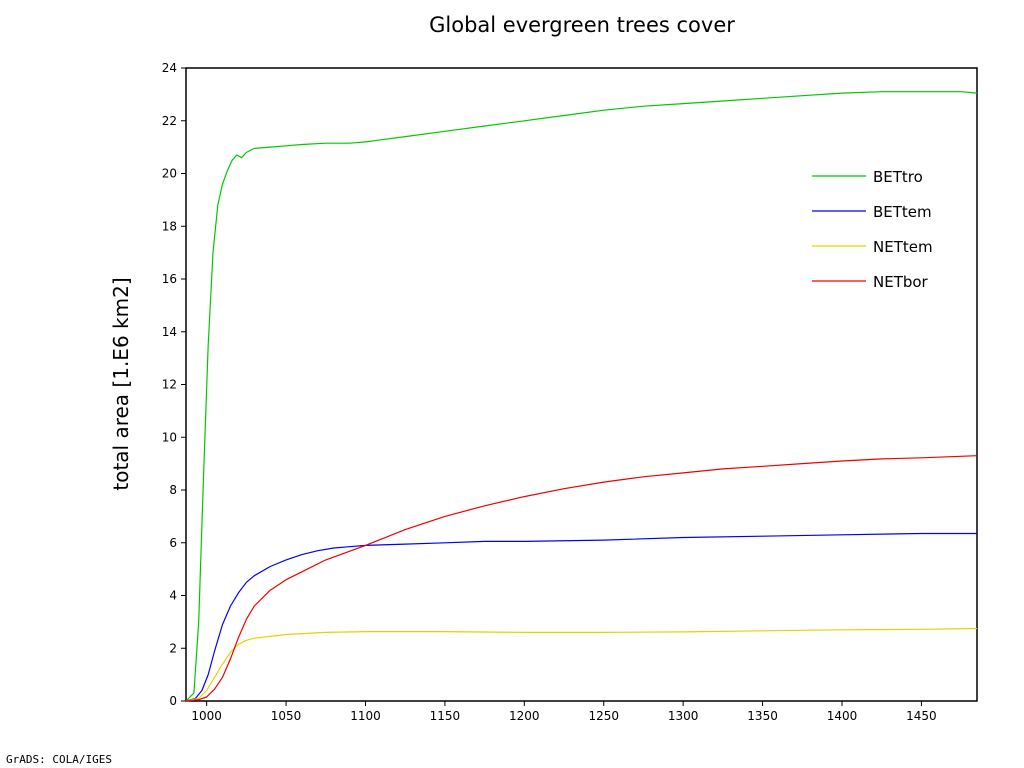 The width and height of the screenshot is (1024, 768). I want to click on x-tick-label: 1350, so click(762, 716).